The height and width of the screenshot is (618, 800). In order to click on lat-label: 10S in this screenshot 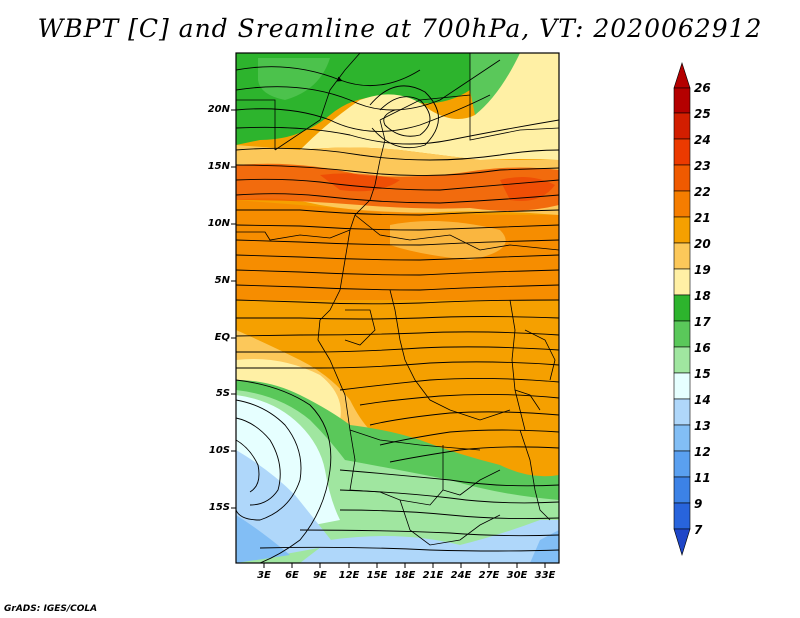, I will do `click(219, 450)`.